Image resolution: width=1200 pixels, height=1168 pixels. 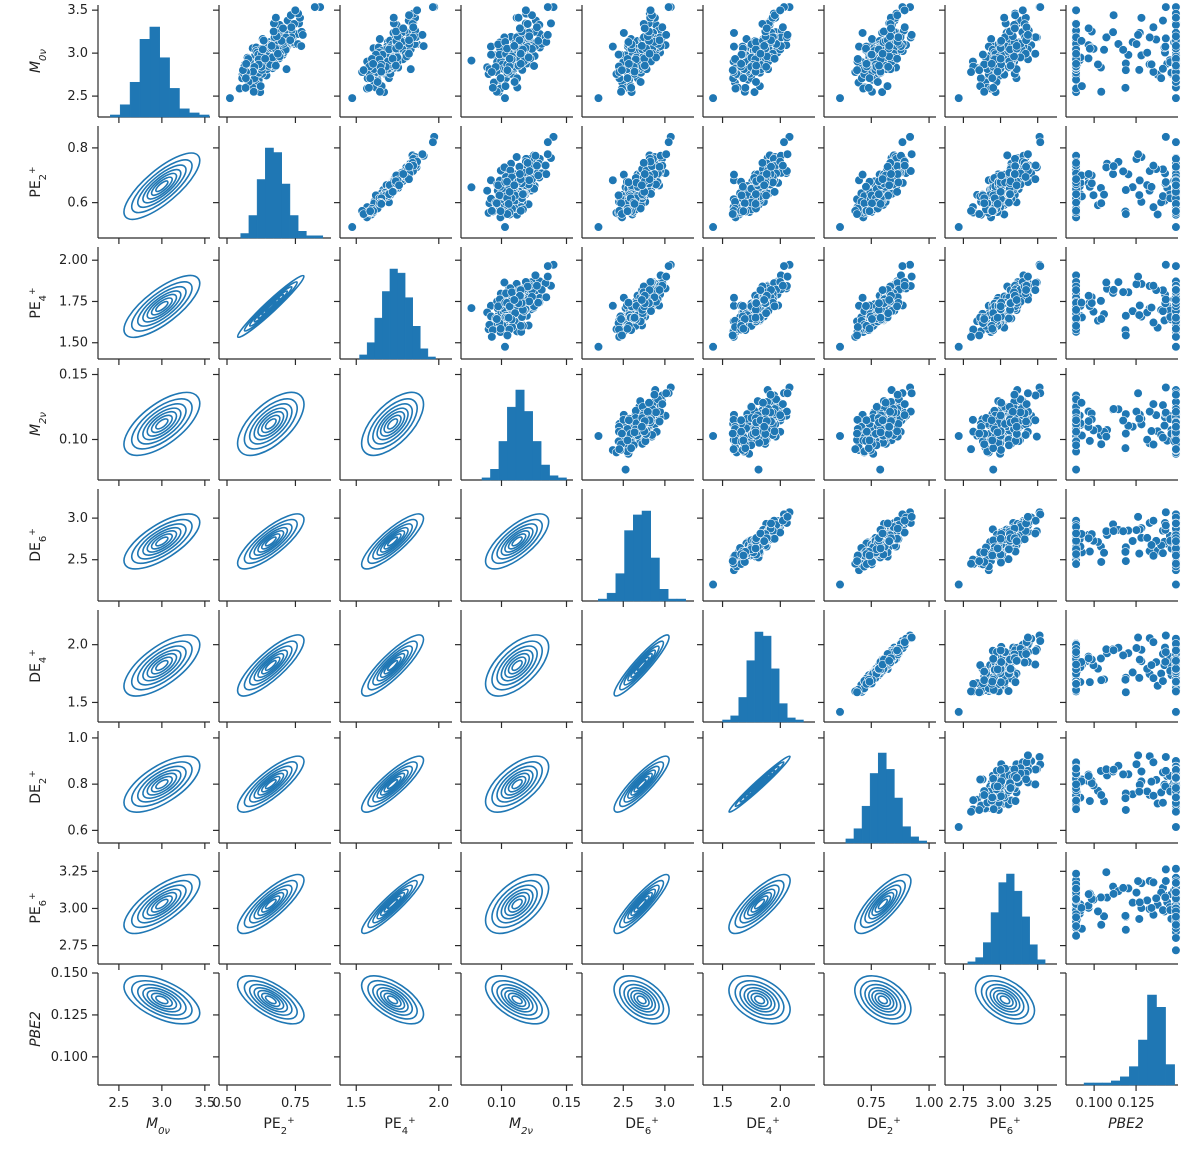 What do you see at coordinates (635, 427) in the screenshot?
I see `cell-M2v-DE6` at bounding box center [635, 427].